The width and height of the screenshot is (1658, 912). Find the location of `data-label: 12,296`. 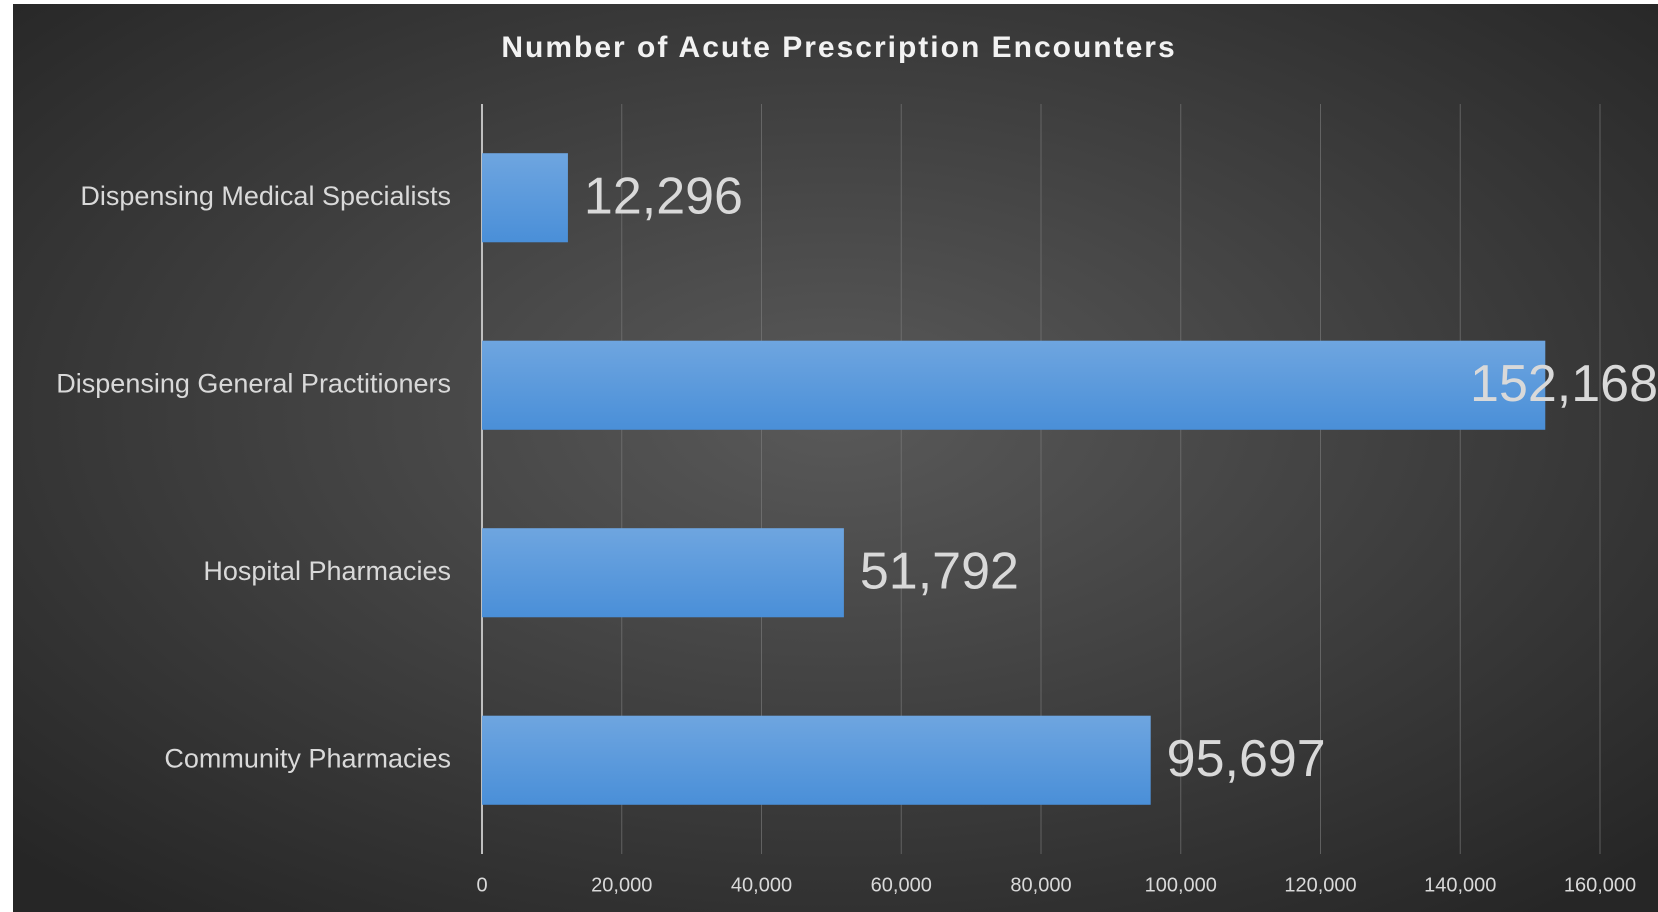

data-label: 12,296 is located at coordinates (663, 196).